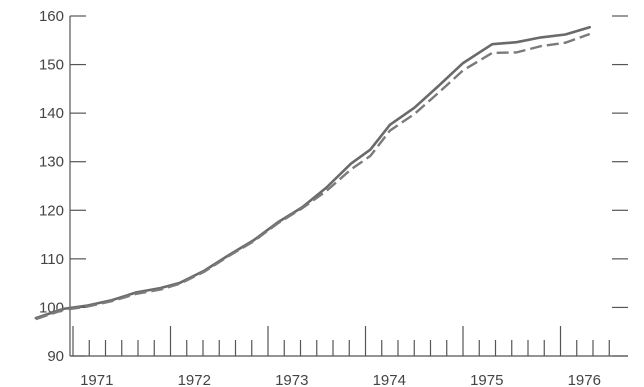  What do you see at coordinates (51, 65) in the screenshot?
I see `y-tick-label: 150` at bounding box center [51, 65].